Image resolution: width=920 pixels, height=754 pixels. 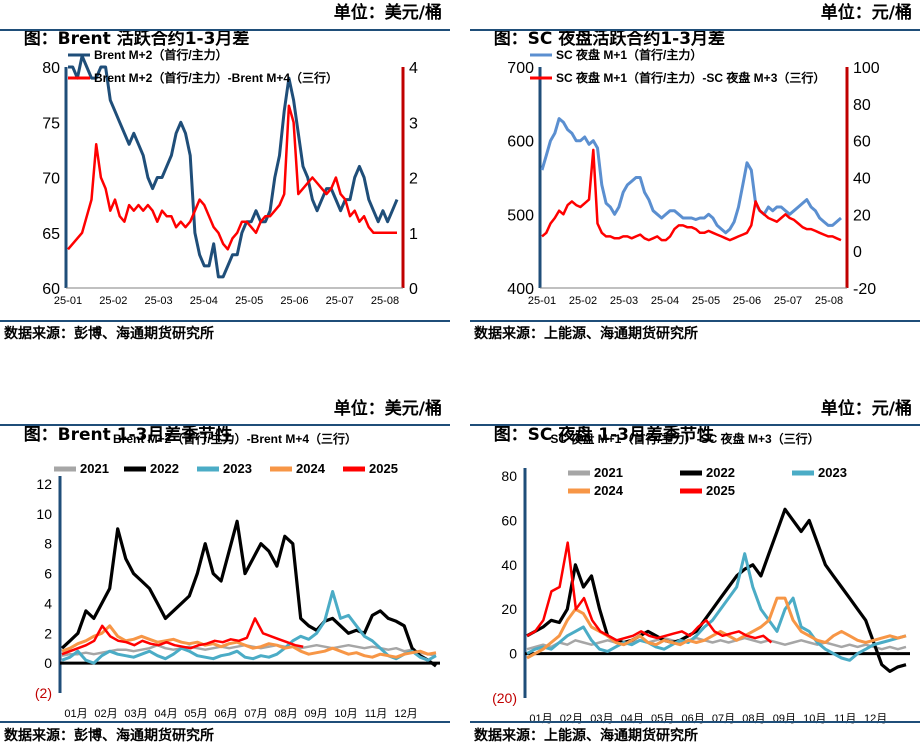 What do you see at coordinates (632, 719) in the screenshot?
I see `x-tick-label: 04月` at bounding box center [632, 719].